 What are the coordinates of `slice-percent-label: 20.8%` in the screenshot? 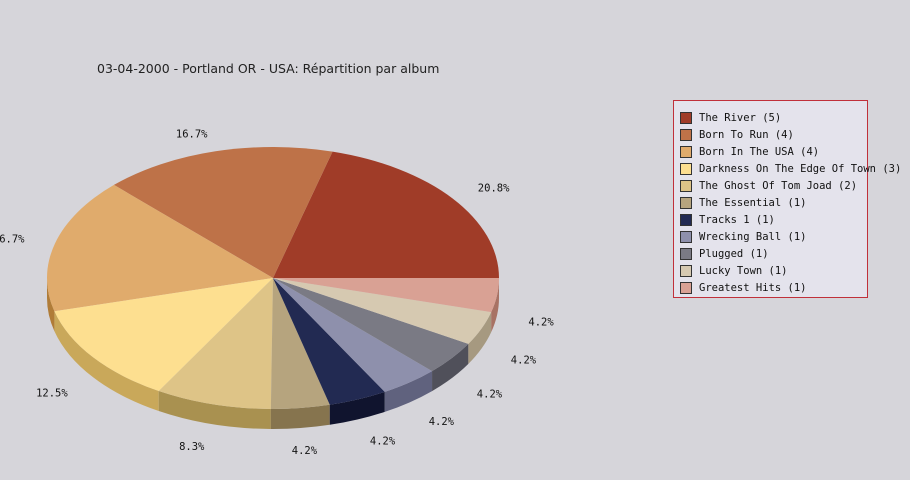 It's located at (494, 188).